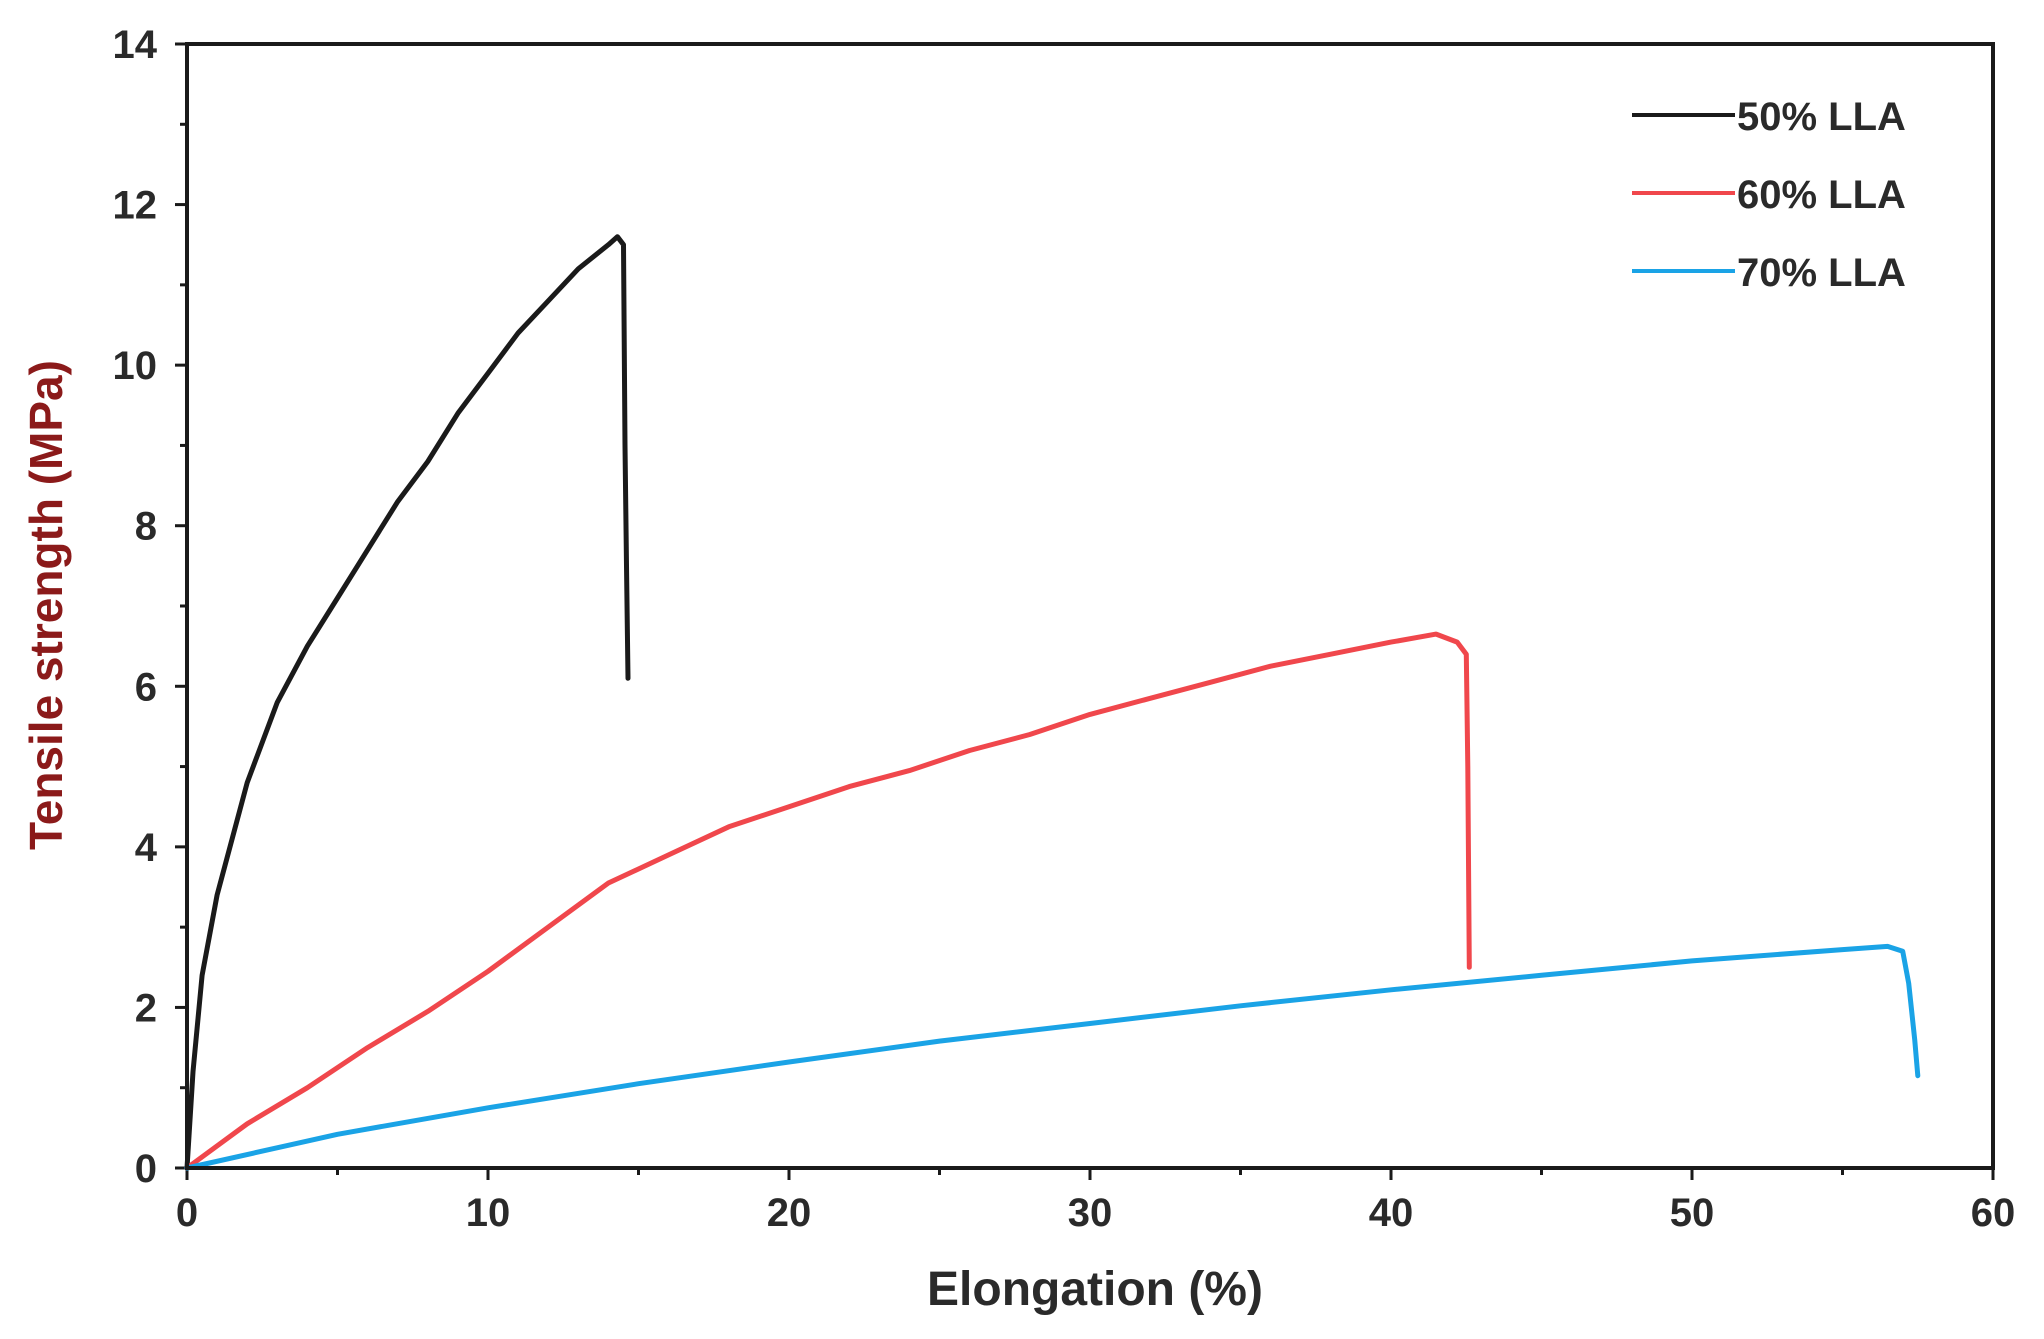 The height and width of the screenshot is (1339, 2044). Describe the element at coordinates (1052, 1057) in the screenshot. I see `series-line-70-lla` at that location.